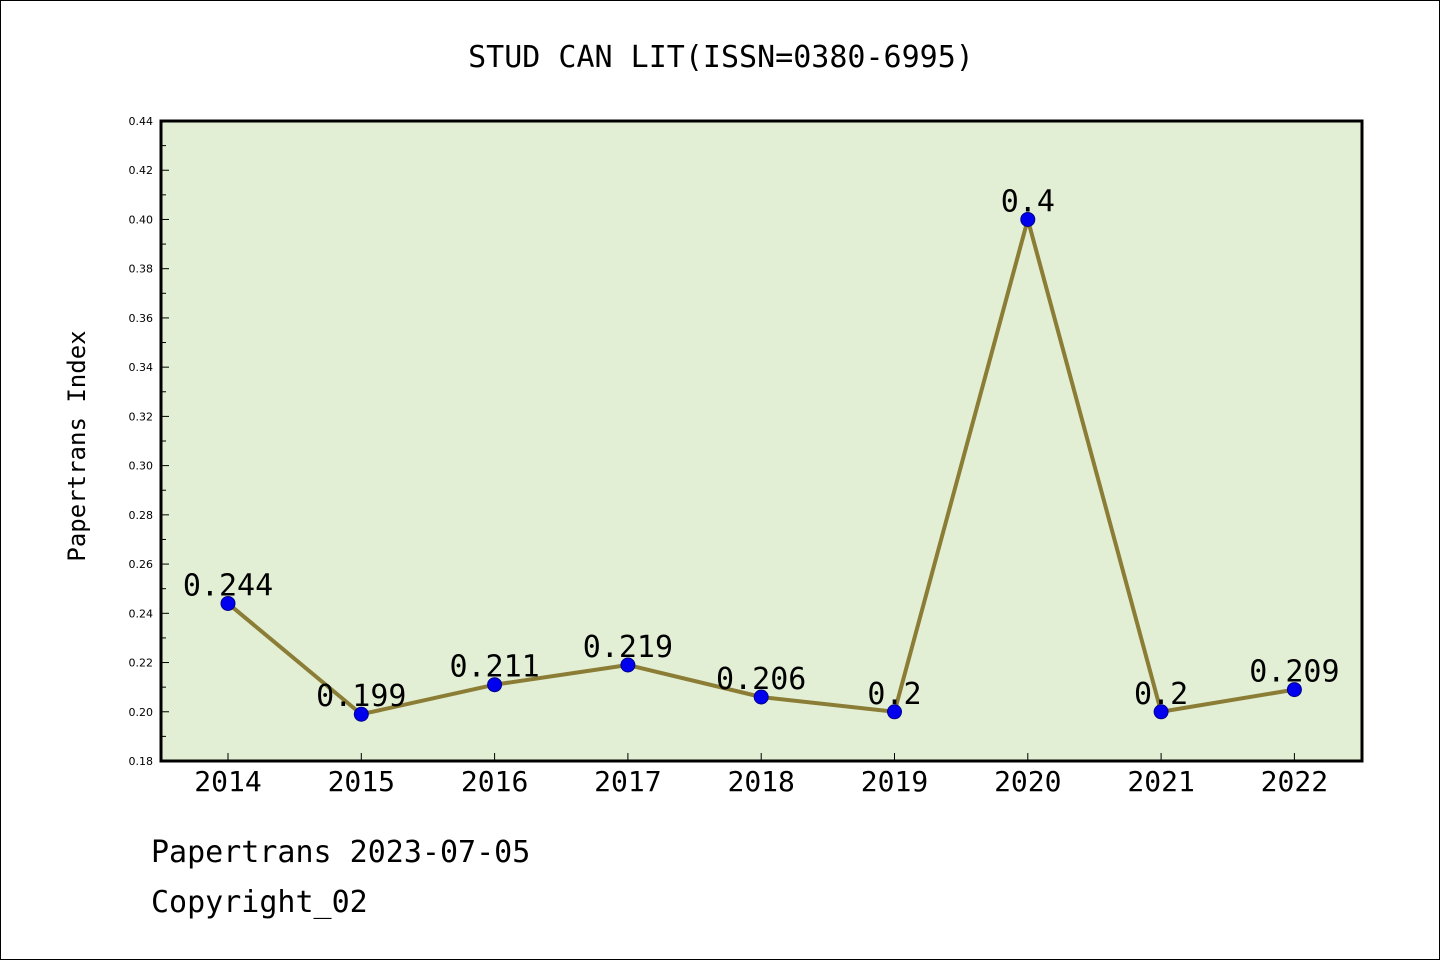  What do you see at coordinates (494, 667) in the screenshot?
I see `data-label: 0.211` at bounding box center [494, 667].